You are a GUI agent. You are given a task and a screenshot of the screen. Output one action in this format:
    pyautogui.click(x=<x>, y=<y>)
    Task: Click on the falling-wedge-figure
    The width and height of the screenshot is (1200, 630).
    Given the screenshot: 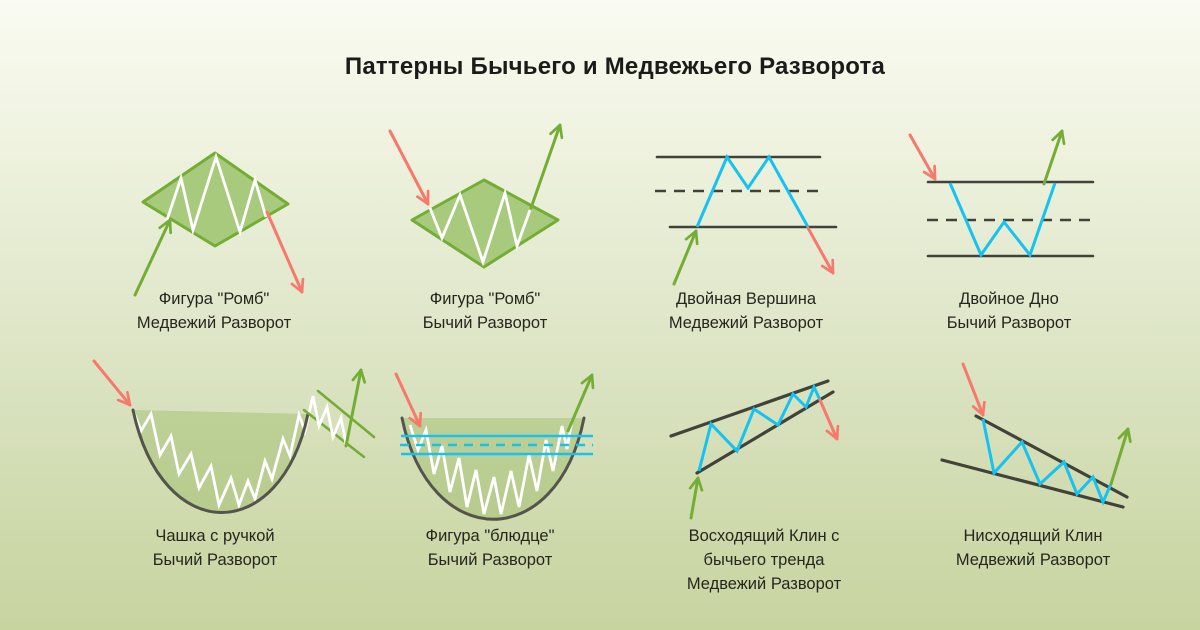 What is the action you would take?
    pyautogui.click(x=1036, y=435)
    